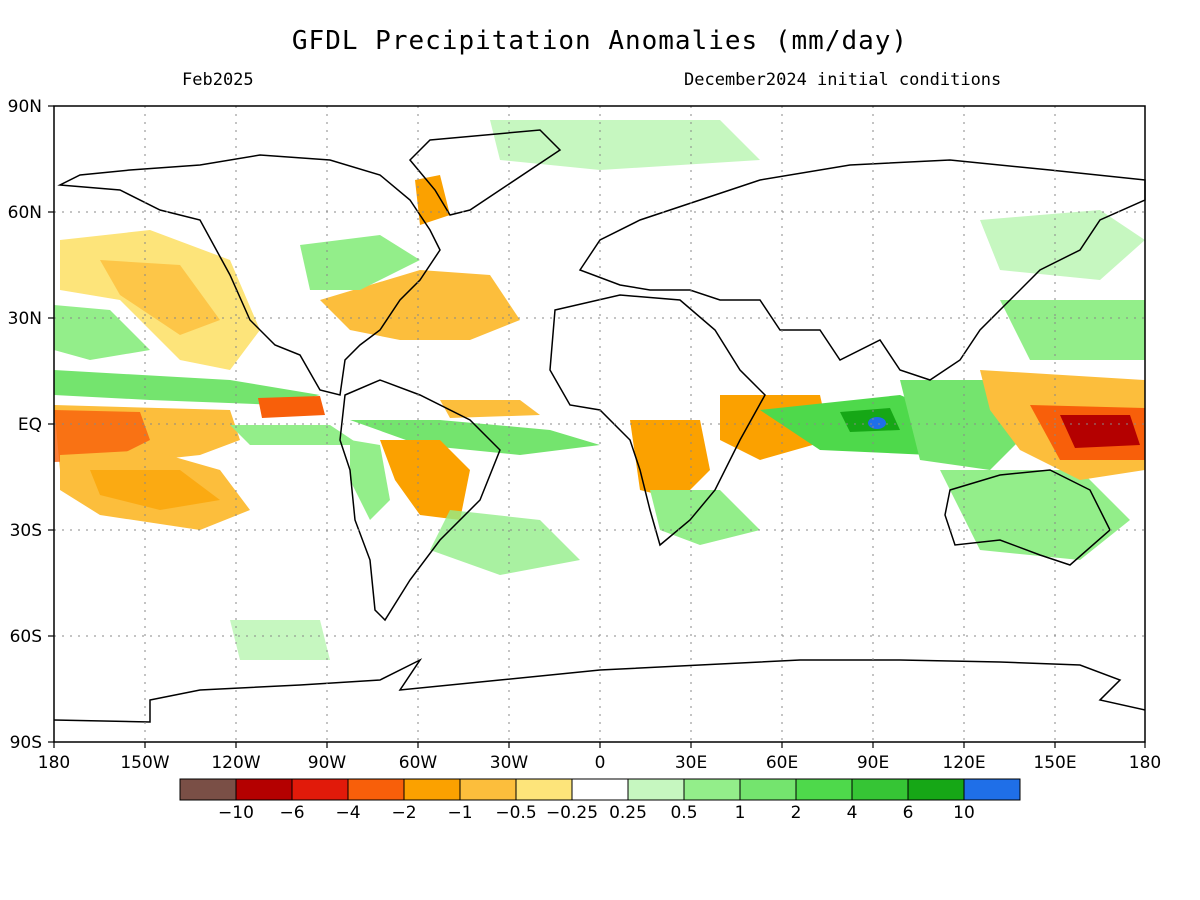  What do you see at coordinates (425, 480) in the screenshot?
I see `dry-patch-south-america` at bounding box center [425, 480].